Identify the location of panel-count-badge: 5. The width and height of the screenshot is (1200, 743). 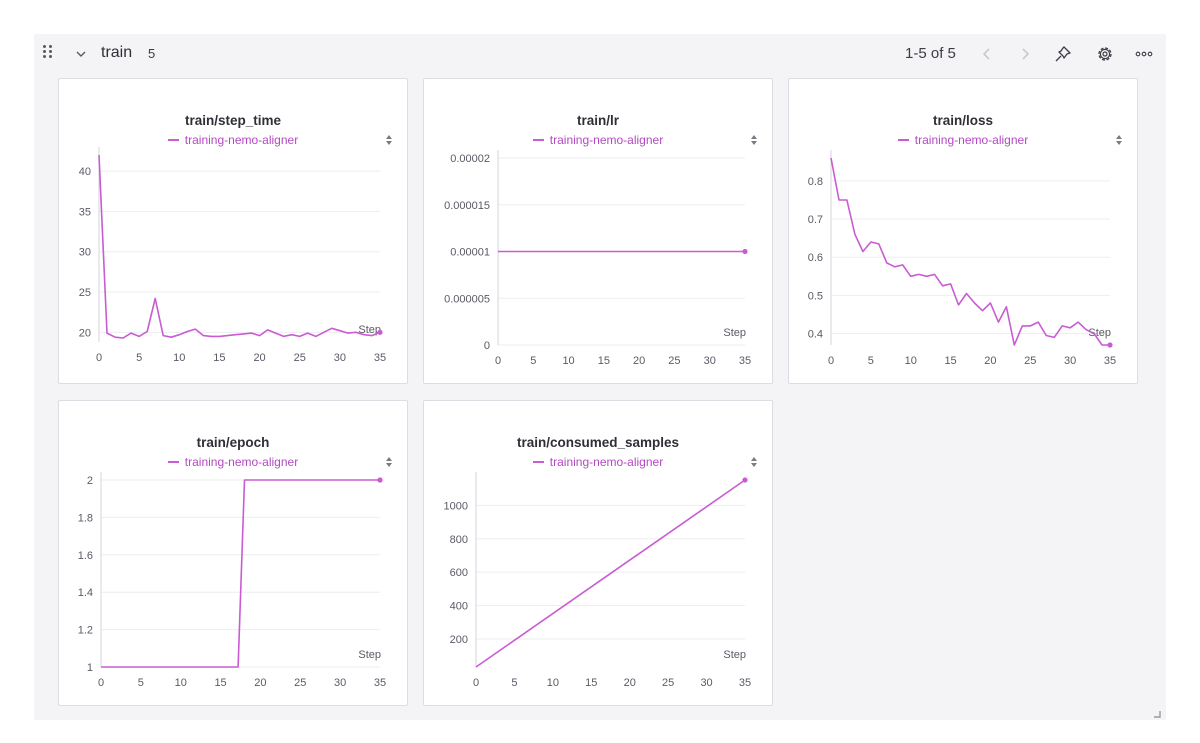
(152, 53).